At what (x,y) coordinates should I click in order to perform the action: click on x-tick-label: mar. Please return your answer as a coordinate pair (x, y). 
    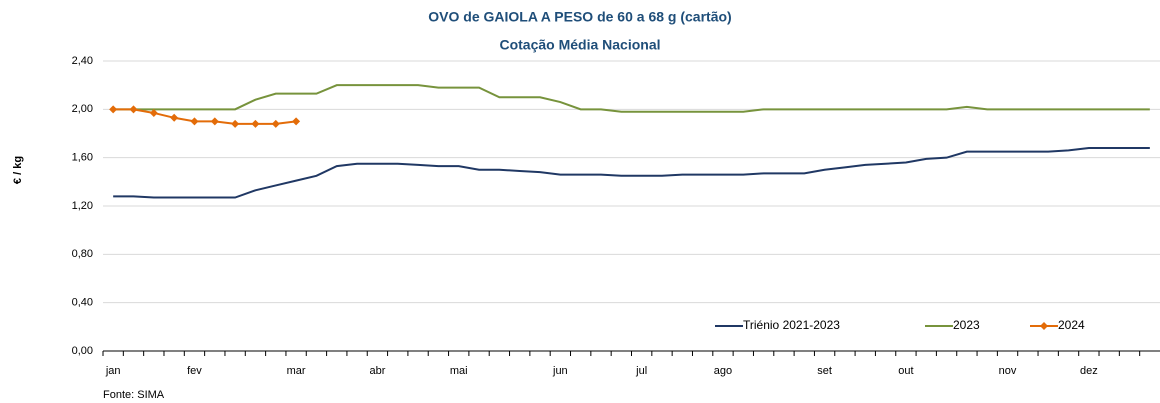
    Looking at the image, I should click on (296, 371).